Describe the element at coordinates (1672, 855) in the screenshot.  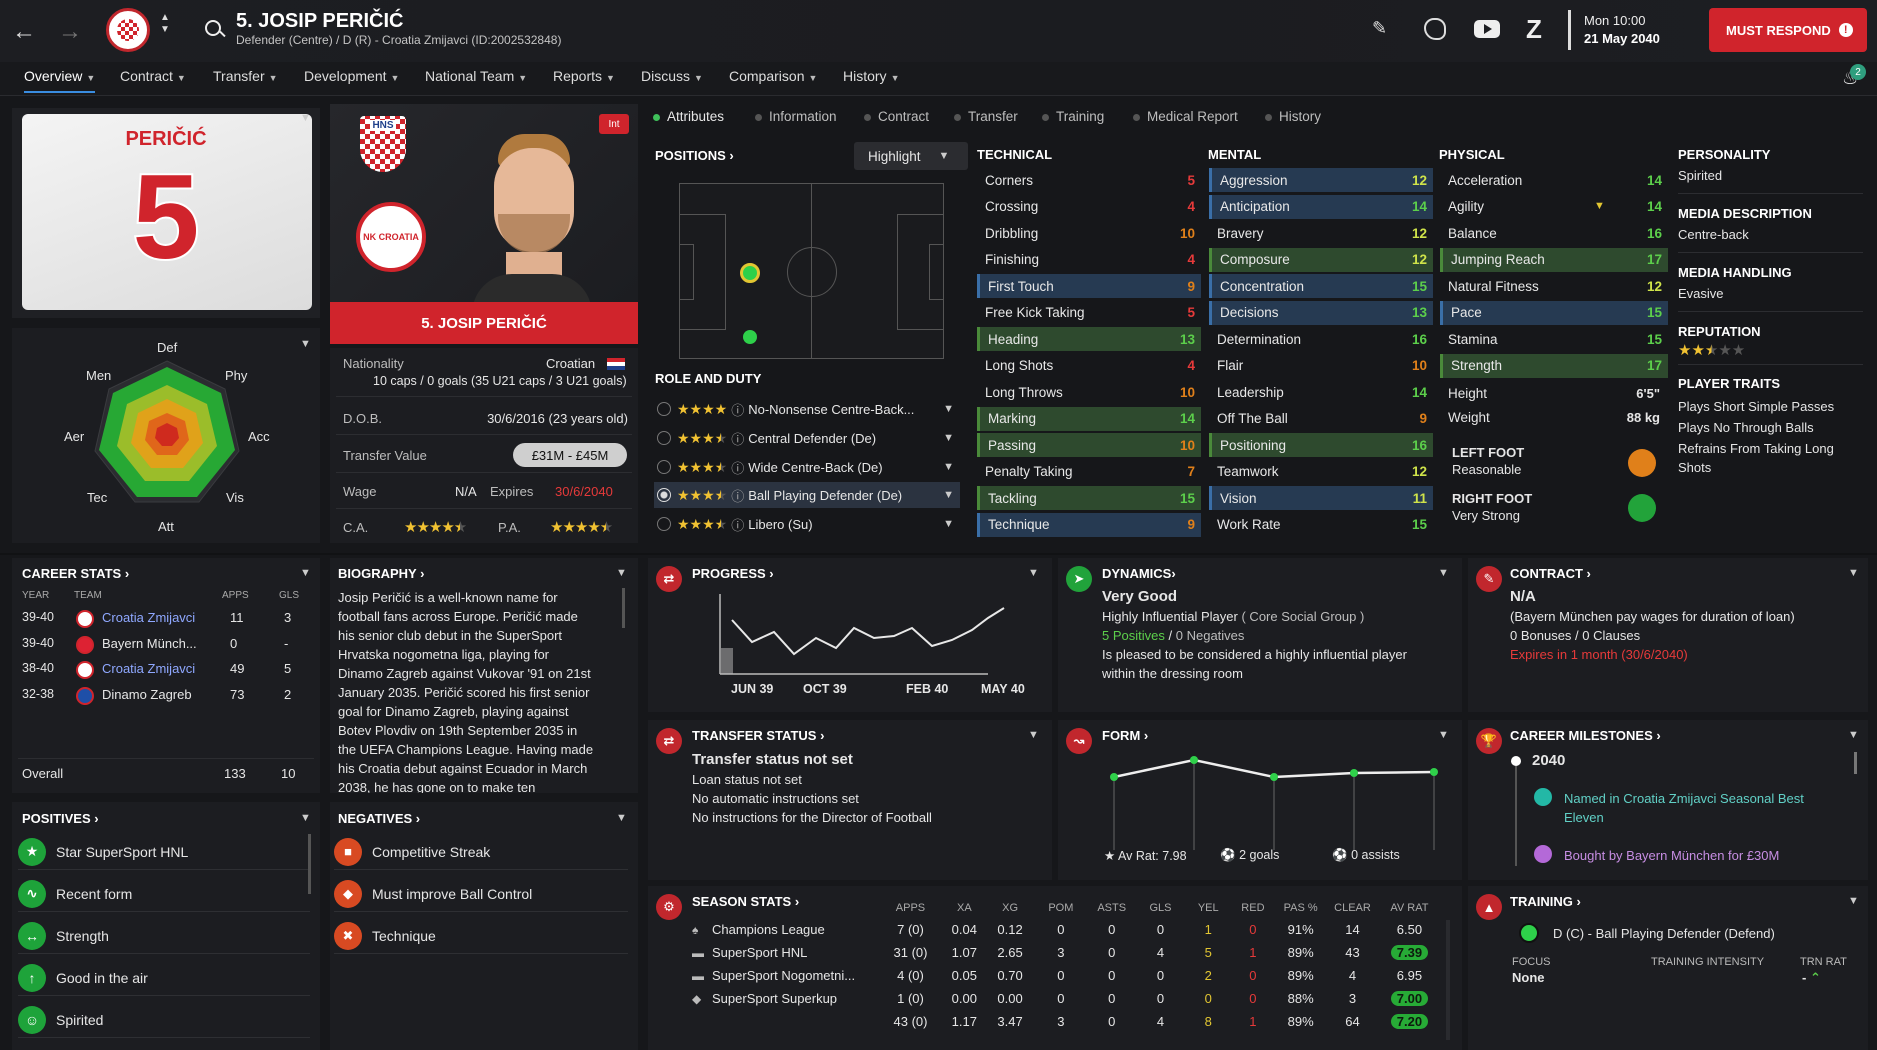
I see `milestone-2: Bought by Bayern München for £30M` at that location.